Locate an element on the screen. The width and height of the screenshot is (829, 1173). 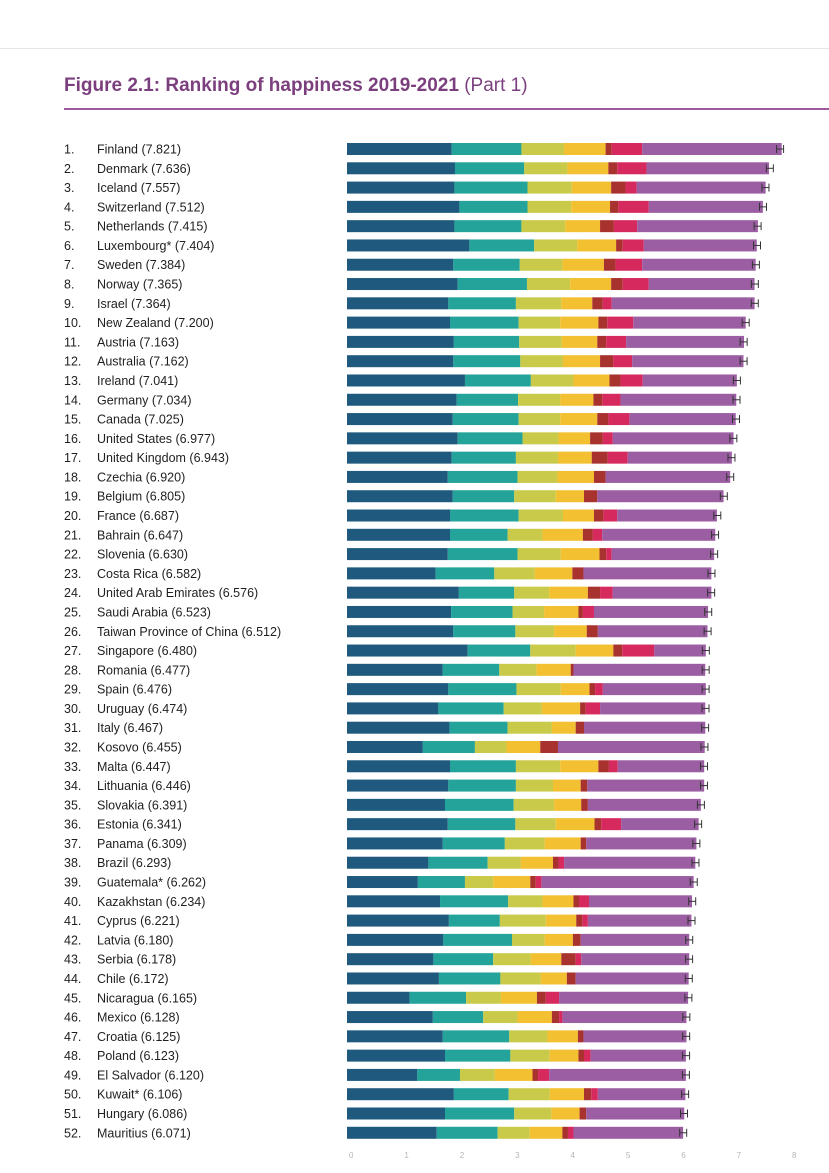
x-tick-label: 6 is located at coordinates (683, 1155).